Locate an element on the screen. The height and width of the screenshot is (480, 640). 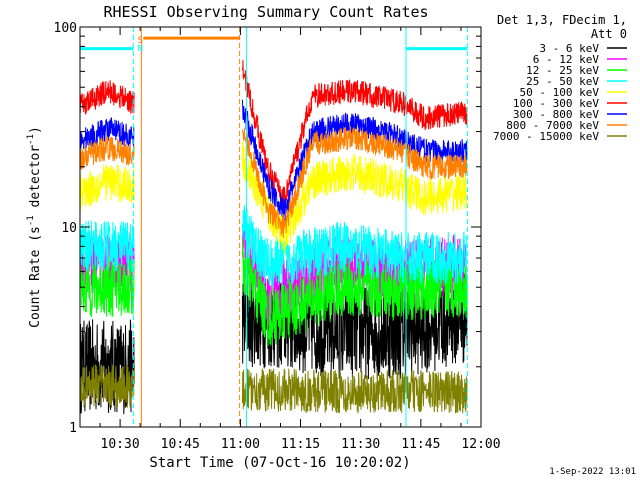
y-tick-label-0: 1 is located at coordinates (73, 428).